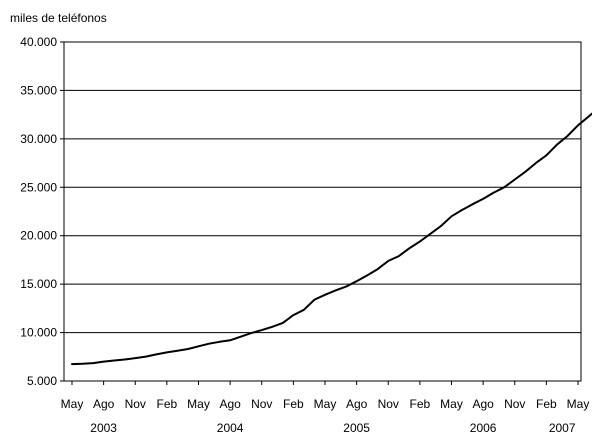 The width and height of the screenshot is (592, 435). What do you see at coordinates (356, 428) in the screenshot?
I see `year-label: 2005` at bounding box center [356, 428].